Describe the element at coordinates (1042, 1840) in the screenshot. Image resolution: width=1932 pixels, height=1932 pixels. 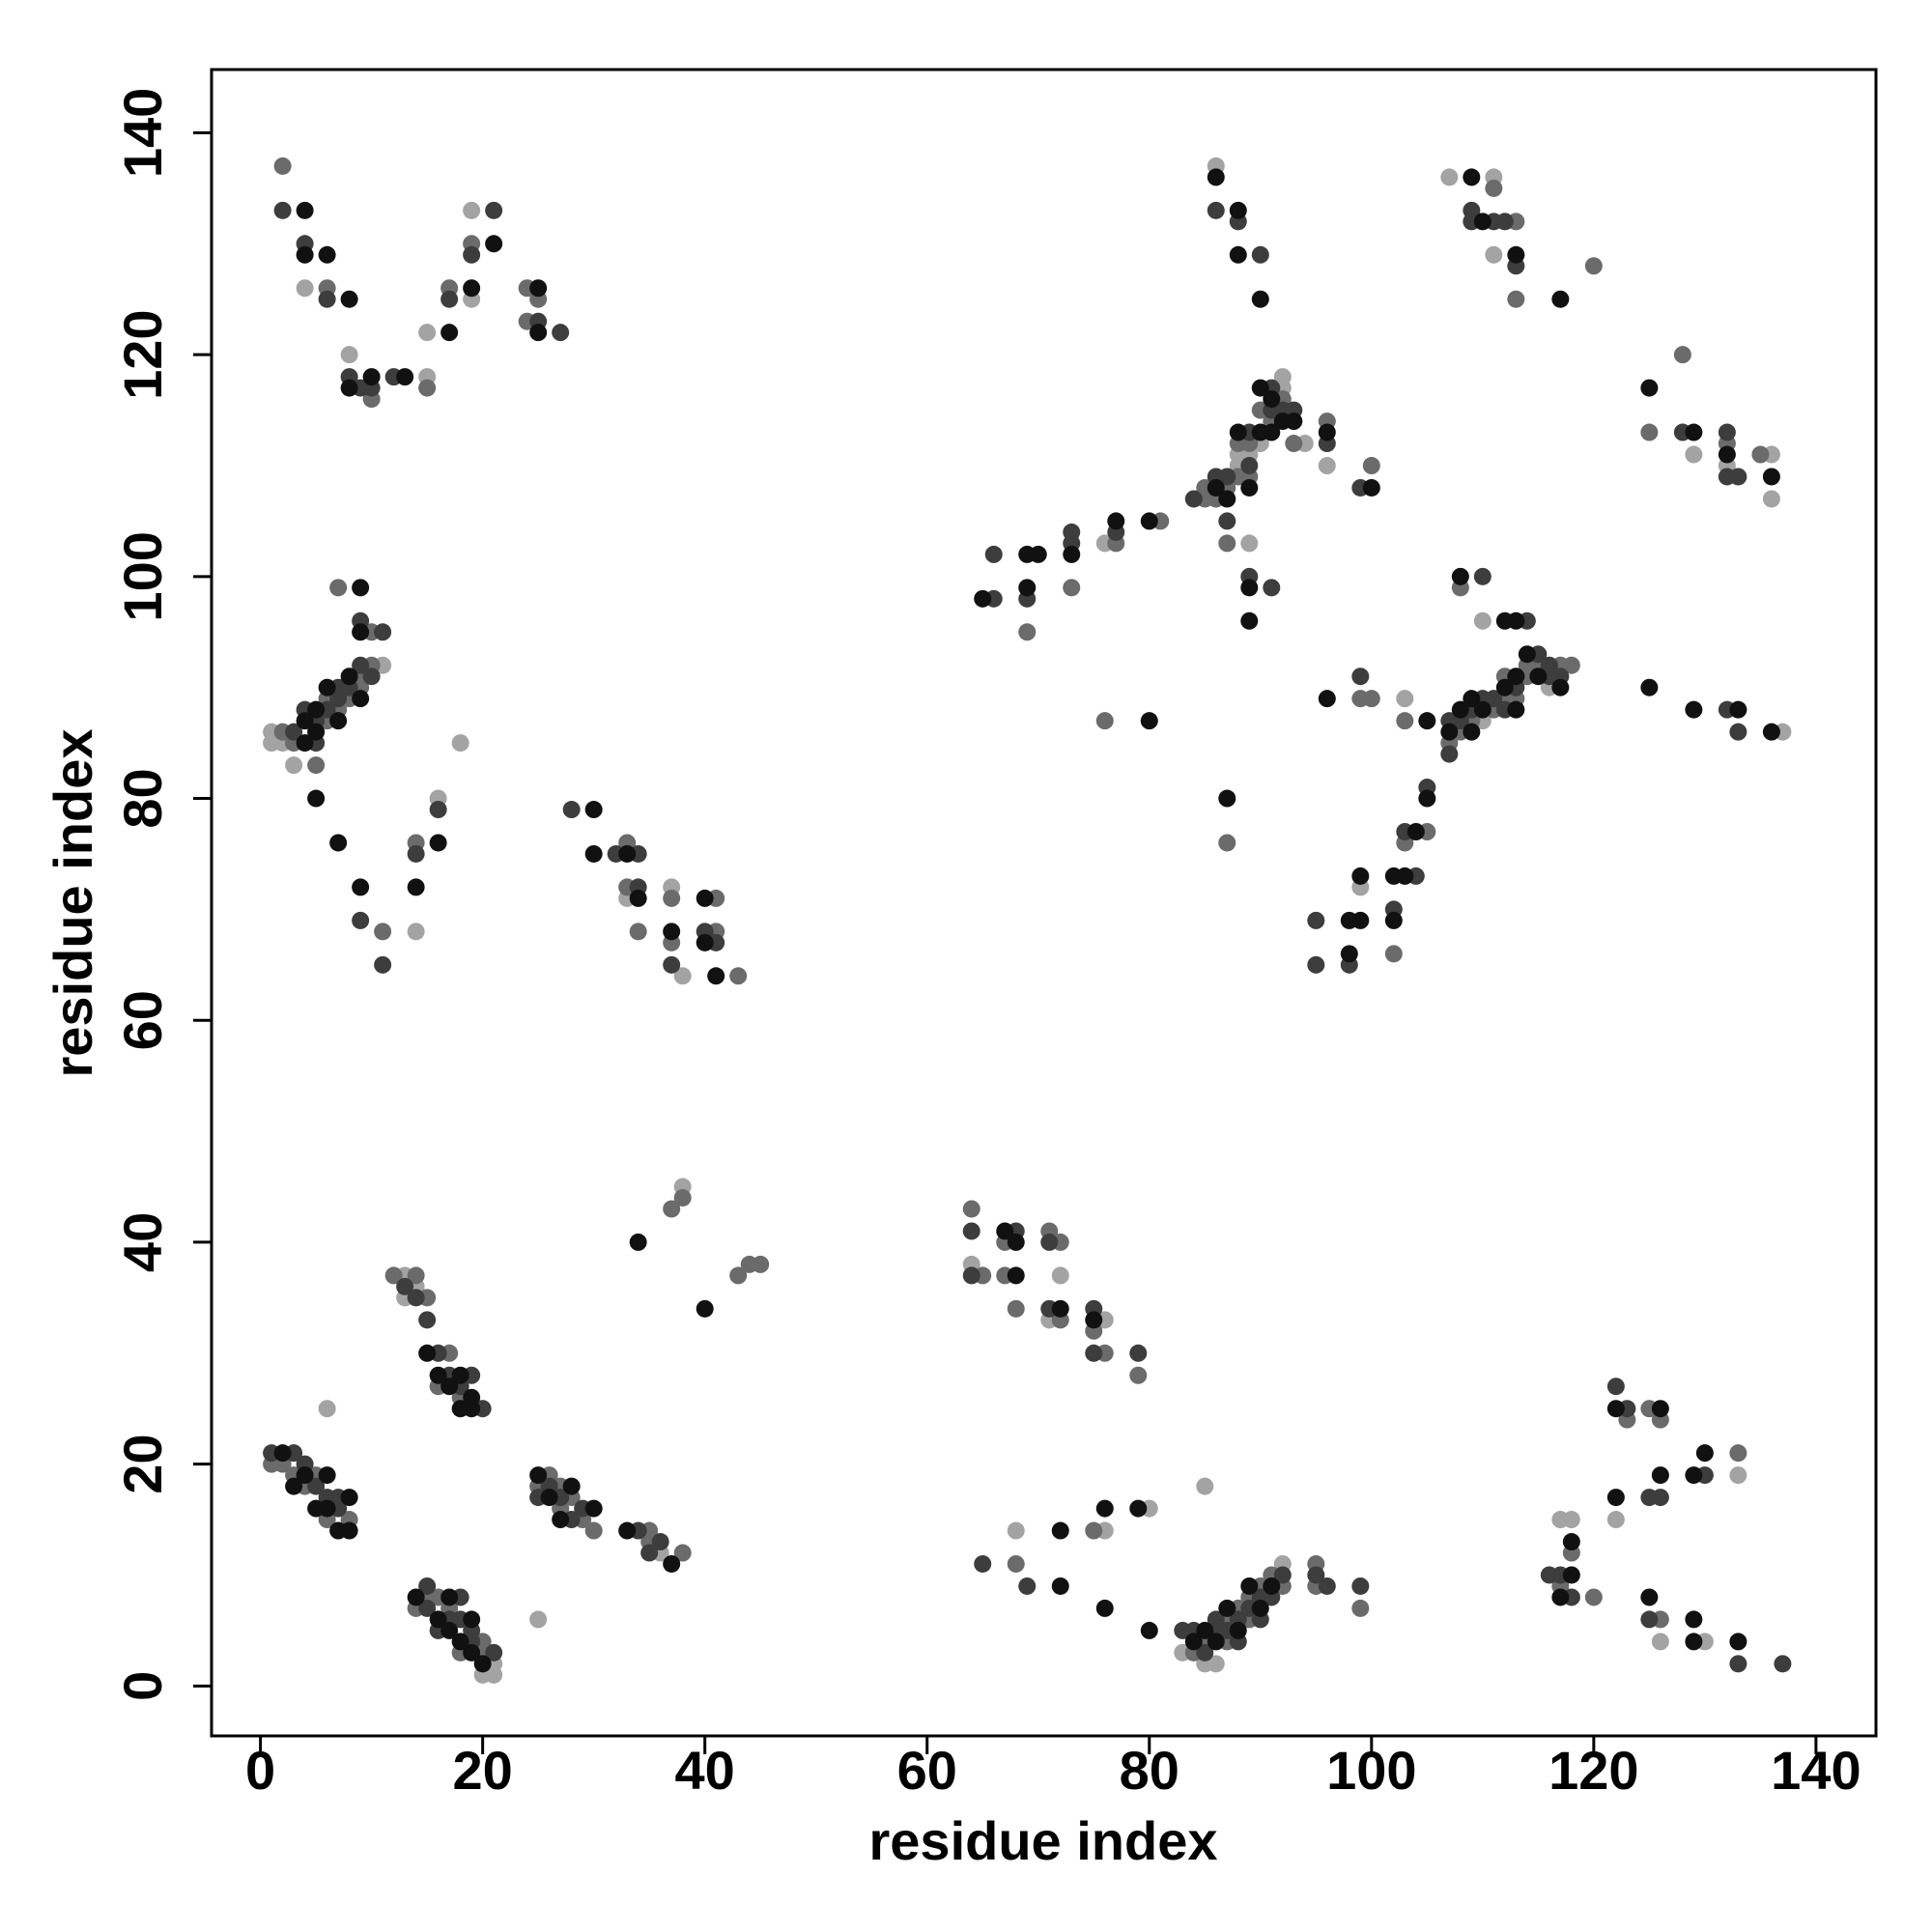
I see `x-axis-title: residue index` at that location.